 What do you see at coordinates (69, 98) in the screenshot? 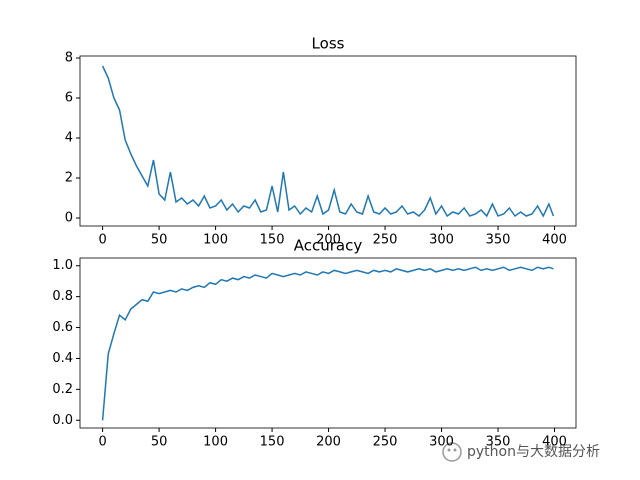
I see `y-tick-label: 6` at bounding box center [69, 98].